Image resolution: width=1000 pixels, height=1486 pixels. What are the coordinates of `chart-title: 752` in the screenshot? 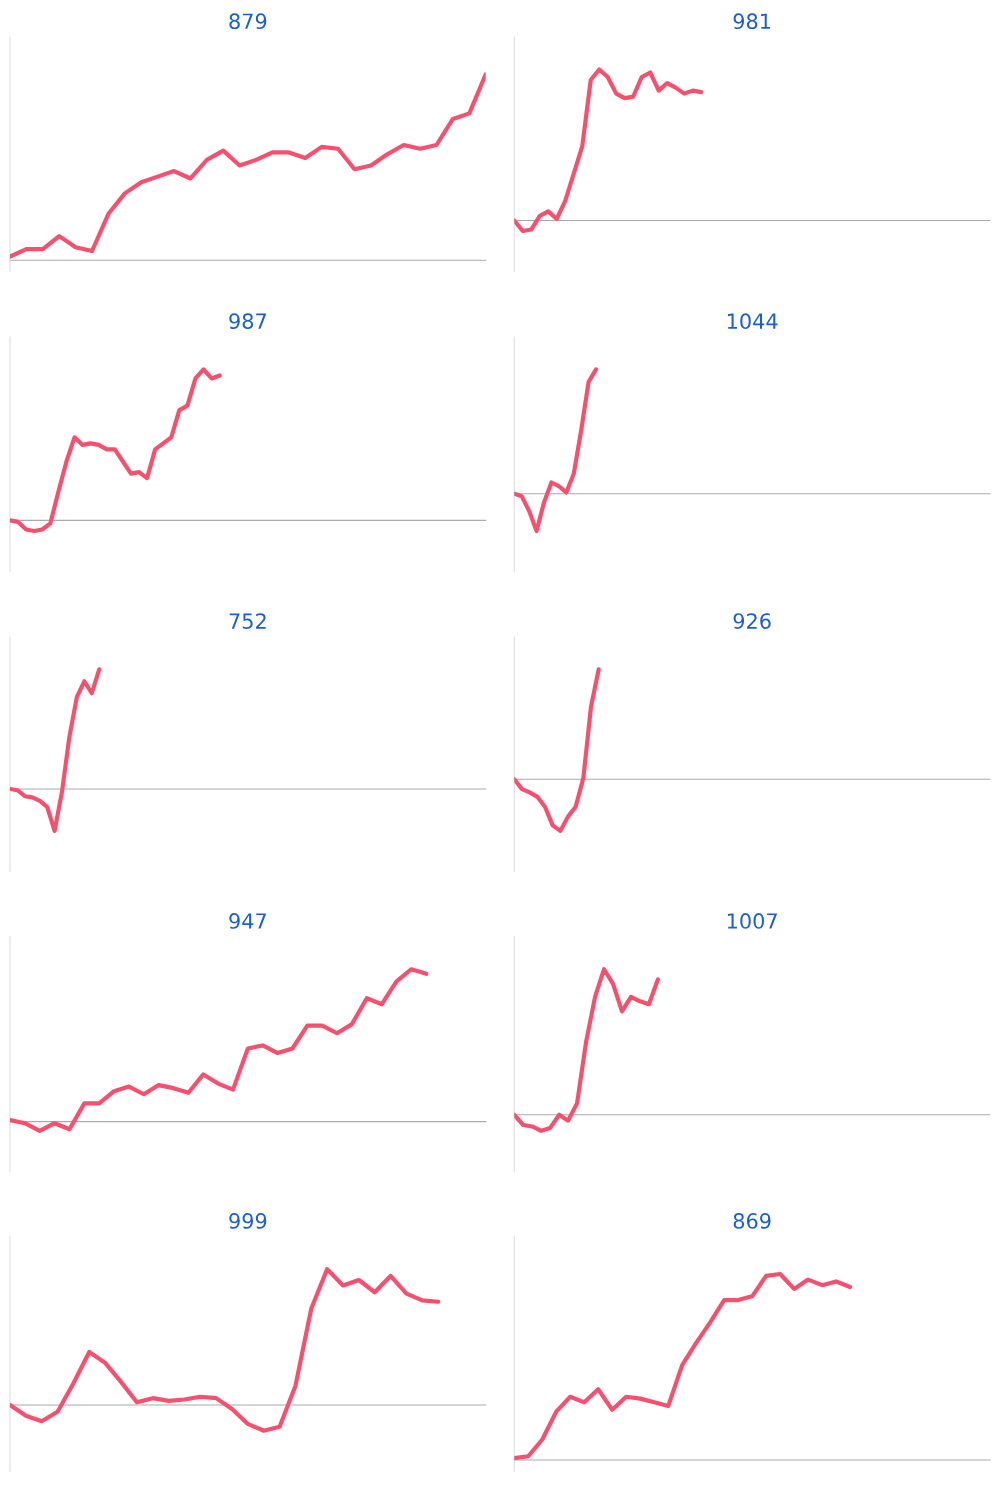 It's located at (247, 621).